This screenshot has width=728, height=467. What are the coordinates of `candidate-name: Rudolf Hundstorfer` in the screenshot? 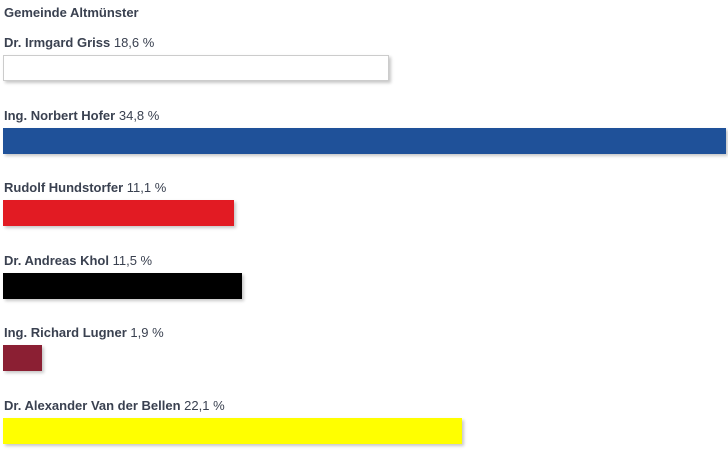 It's located at (64, 188).